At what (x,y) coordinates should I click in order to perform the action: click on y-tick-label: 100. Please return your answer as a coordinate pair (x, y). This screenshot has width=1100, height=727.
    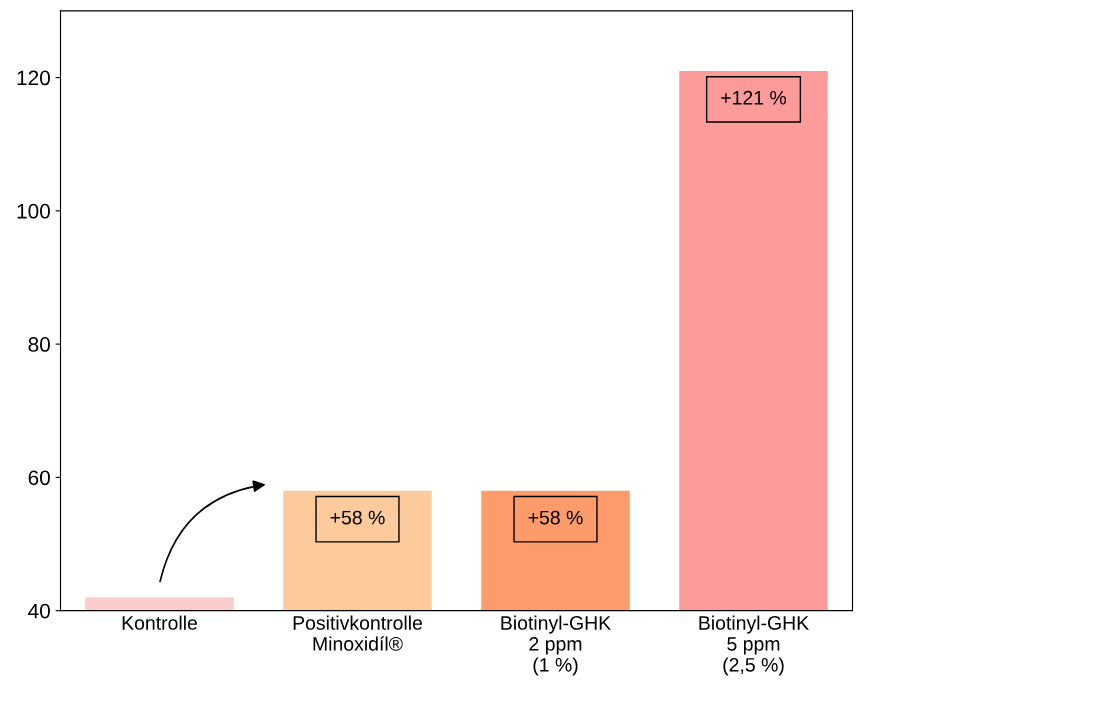
    Looking at the image, I should click on (33, 211).